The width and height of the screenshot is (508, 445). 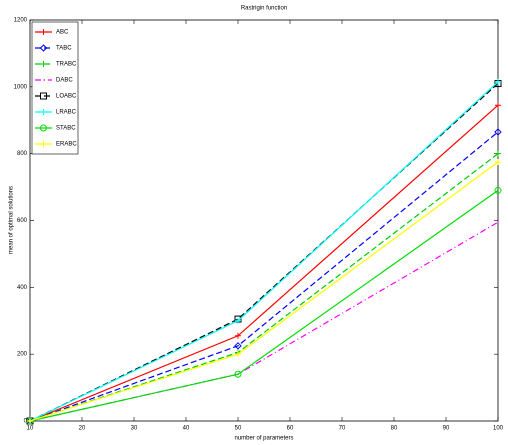 What do you see at coordinates (62, 33) in the screenshot?
I see `legend-label: ABC` at bounding box center [62, 33].